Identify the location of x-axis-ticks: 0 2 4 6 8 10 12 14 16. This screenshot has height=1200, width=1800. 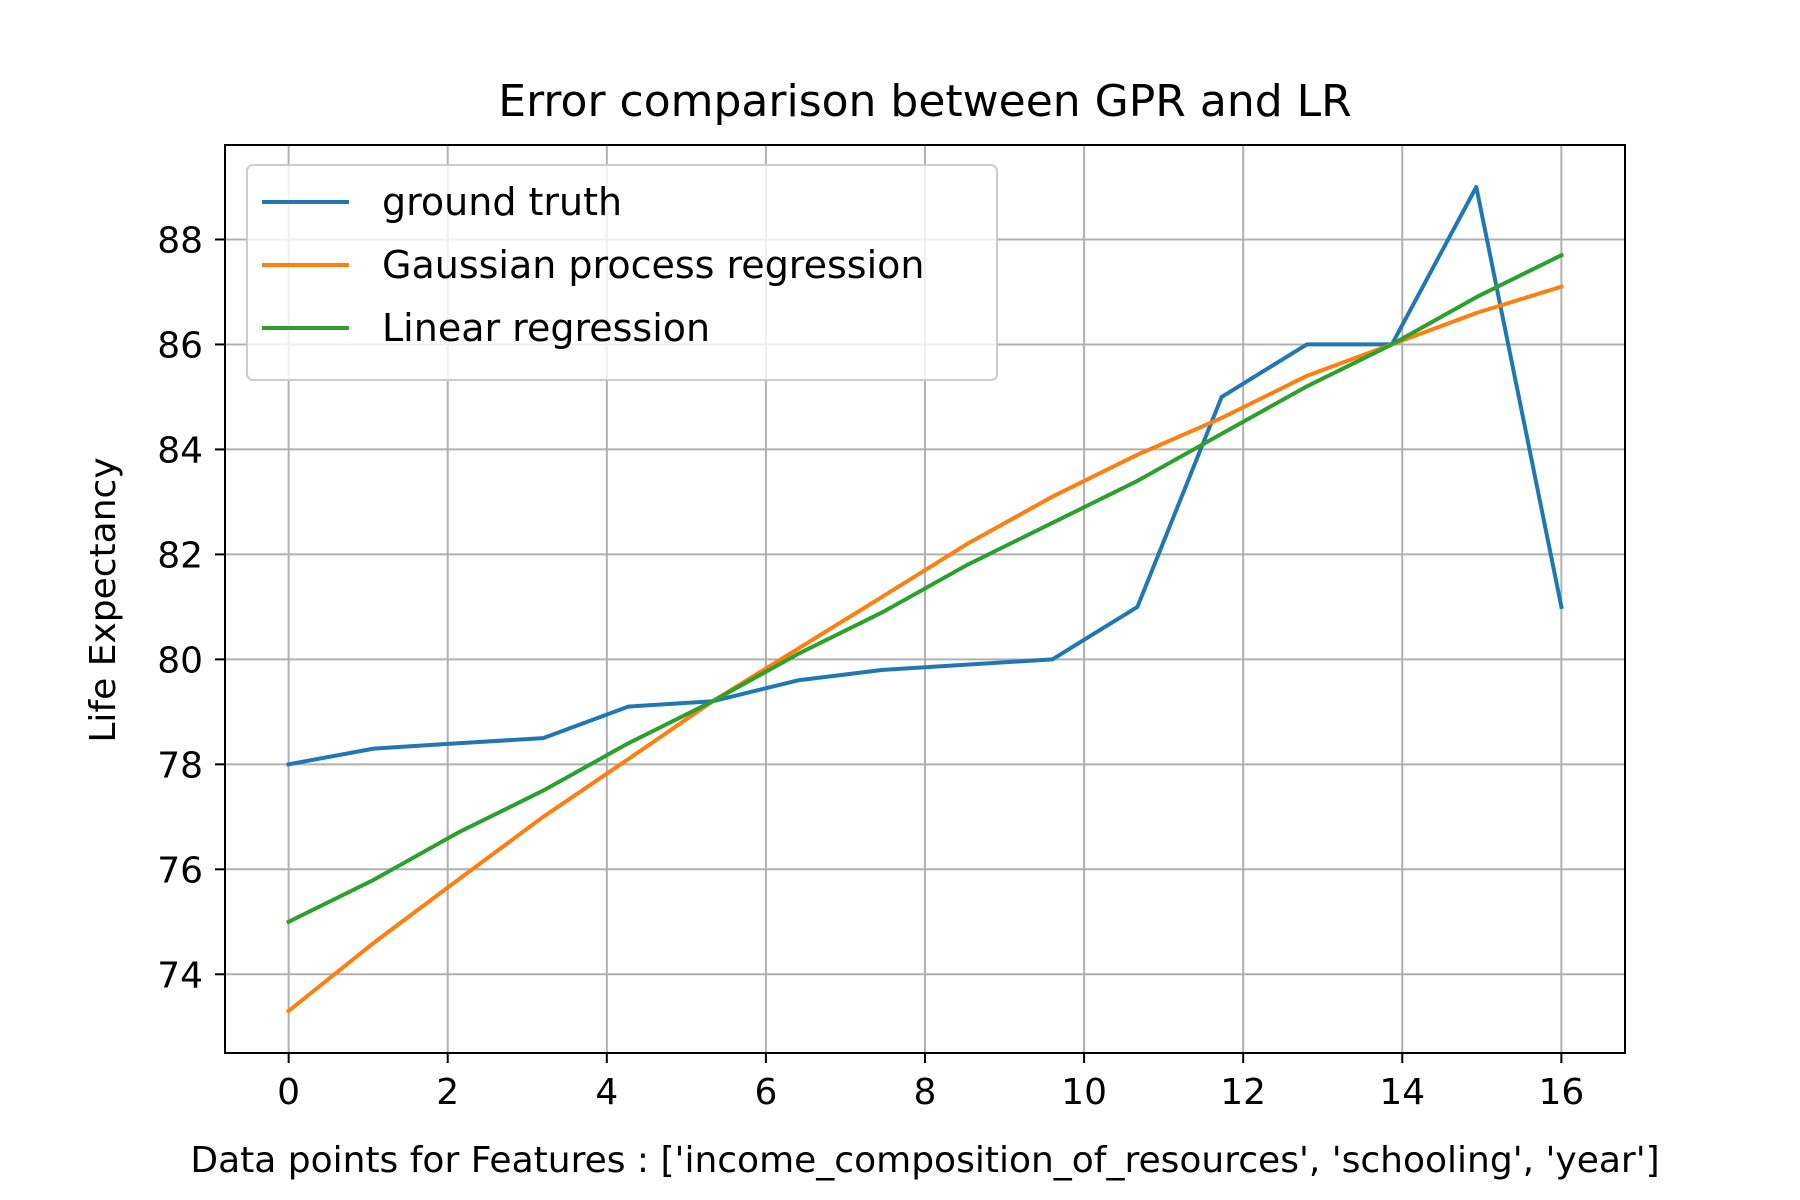
(930, 1083).